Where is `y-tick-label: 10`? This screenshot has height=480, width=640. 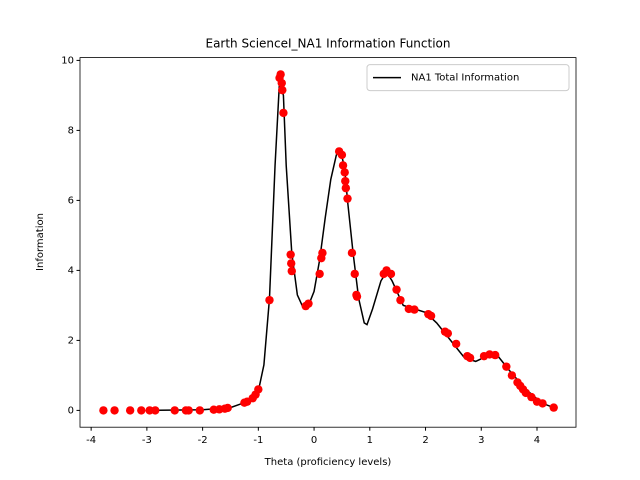
y-tick-label: 10 is located at coordinates (67, 60).